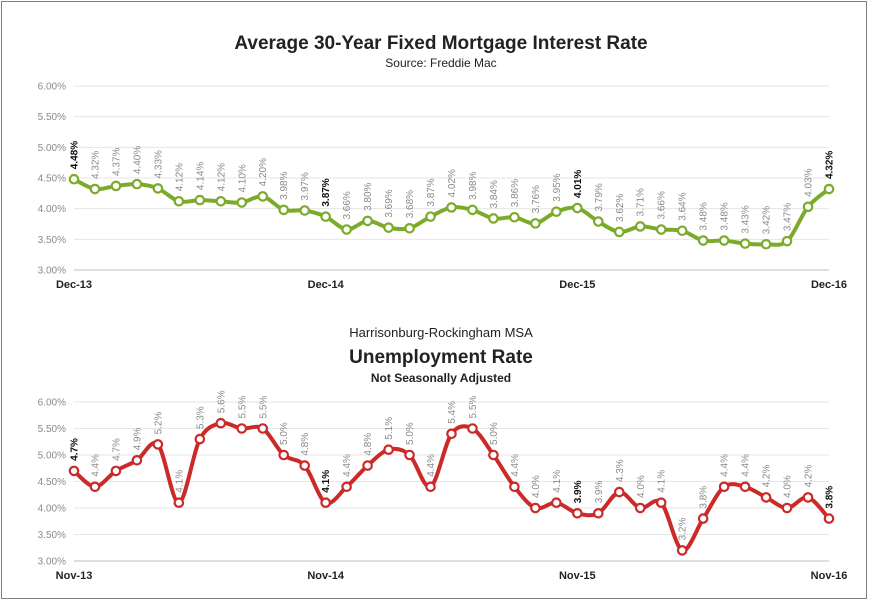 Image resolution: width=870 pixels, height=602 pixels. What do you see at coordinates (242, 407) in the screenshot?
I see `unemployment-data-label: 5.5%` at bounding box center [242, 407].